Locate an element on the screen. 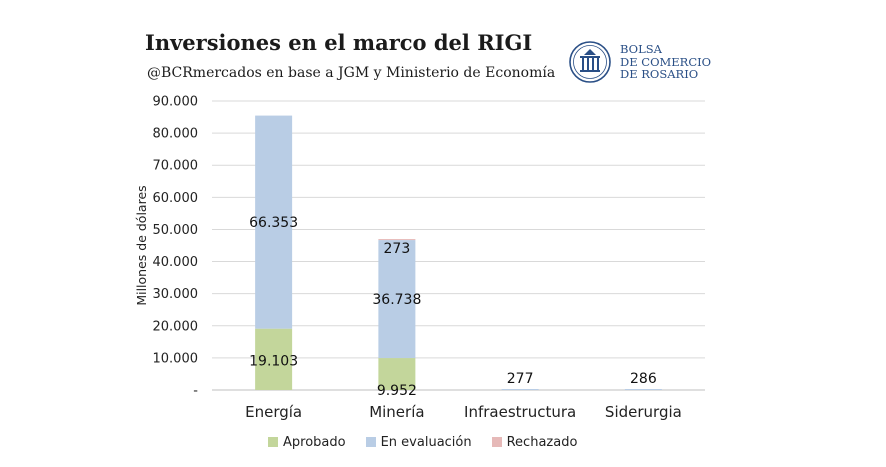 The width and height of the screenshot is (886, 467). y-tick-label: 30.000 is located at coordinates (176, 294).